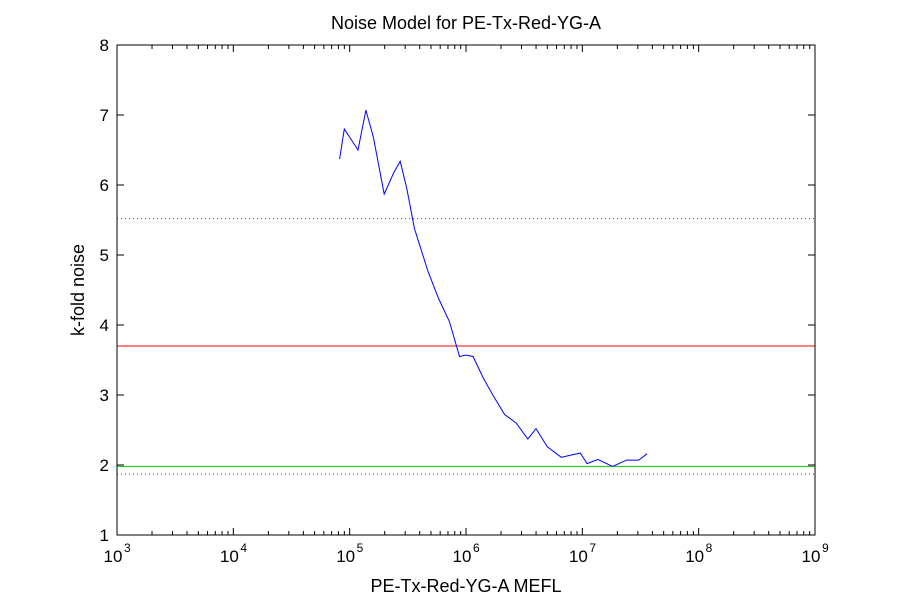 The image size is (900, 600). What do you see at coordinates (466, 23) in the screenshot?
I see `chart-title: Noise Model for PE-Tx-Red-YG-A` at bounding box center [466, 23].